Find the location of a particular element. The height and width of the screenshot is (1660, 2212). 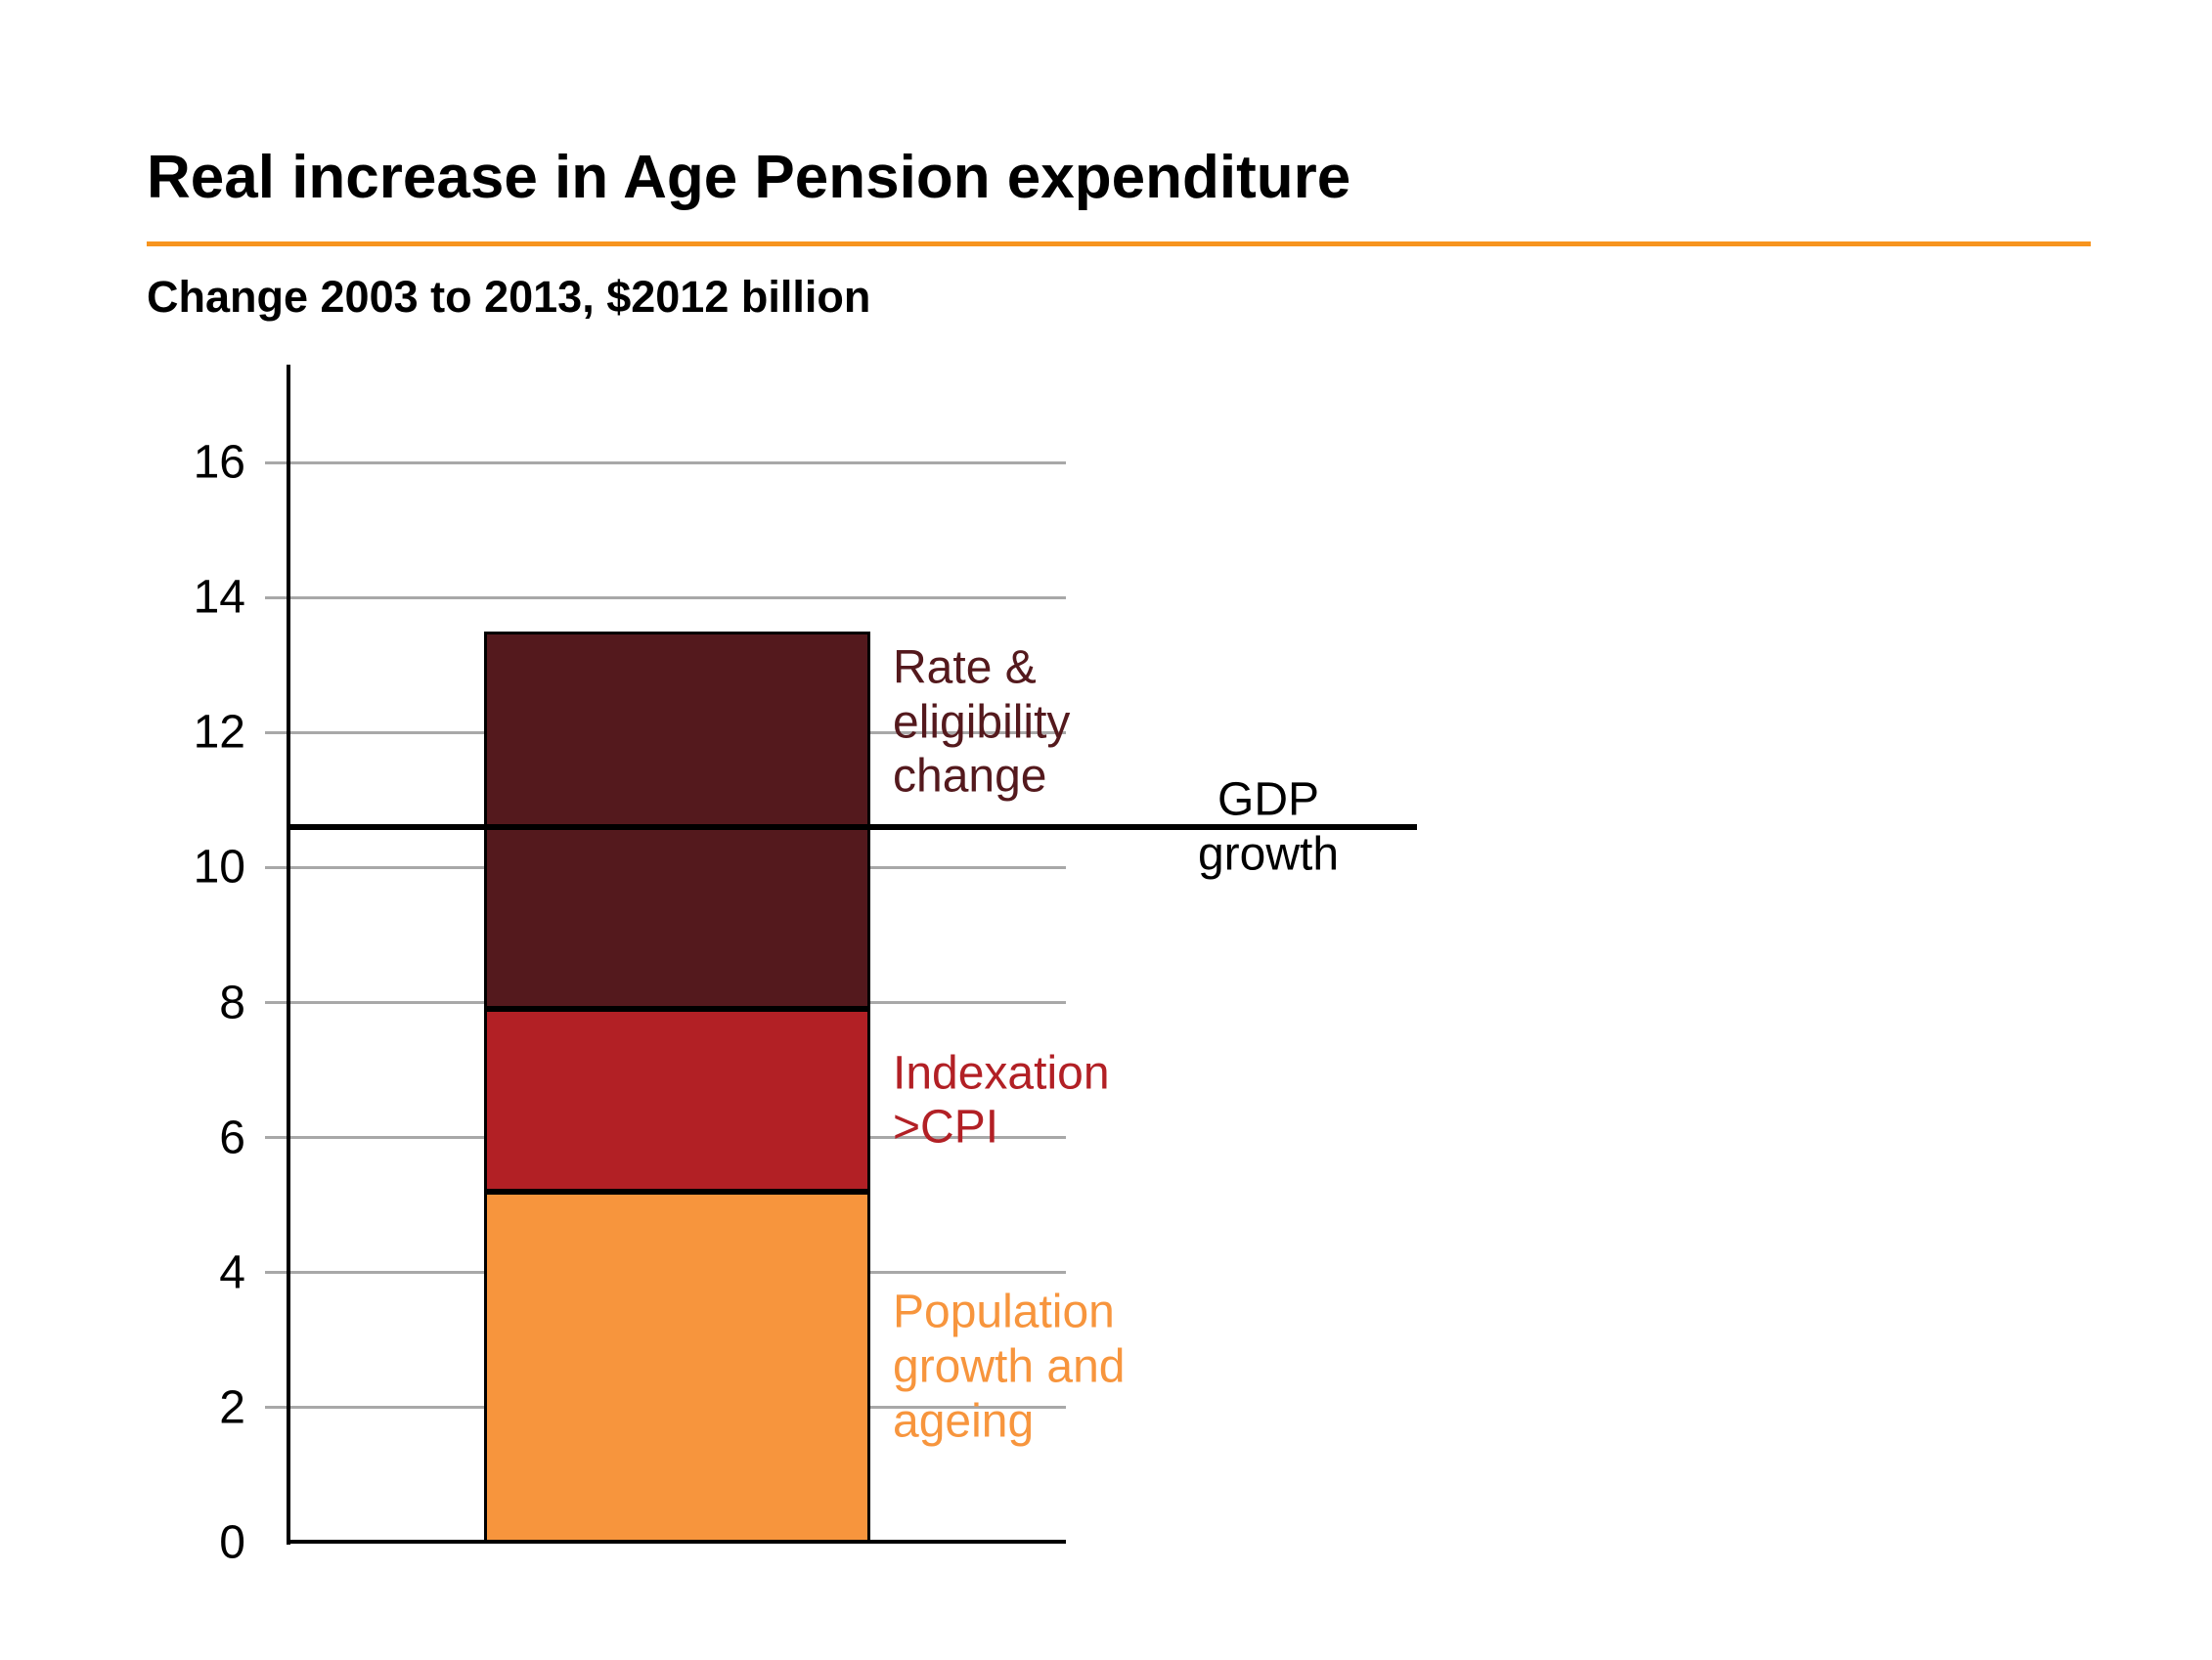

y-tick-label: 12 is located at coordinates (219, 732).